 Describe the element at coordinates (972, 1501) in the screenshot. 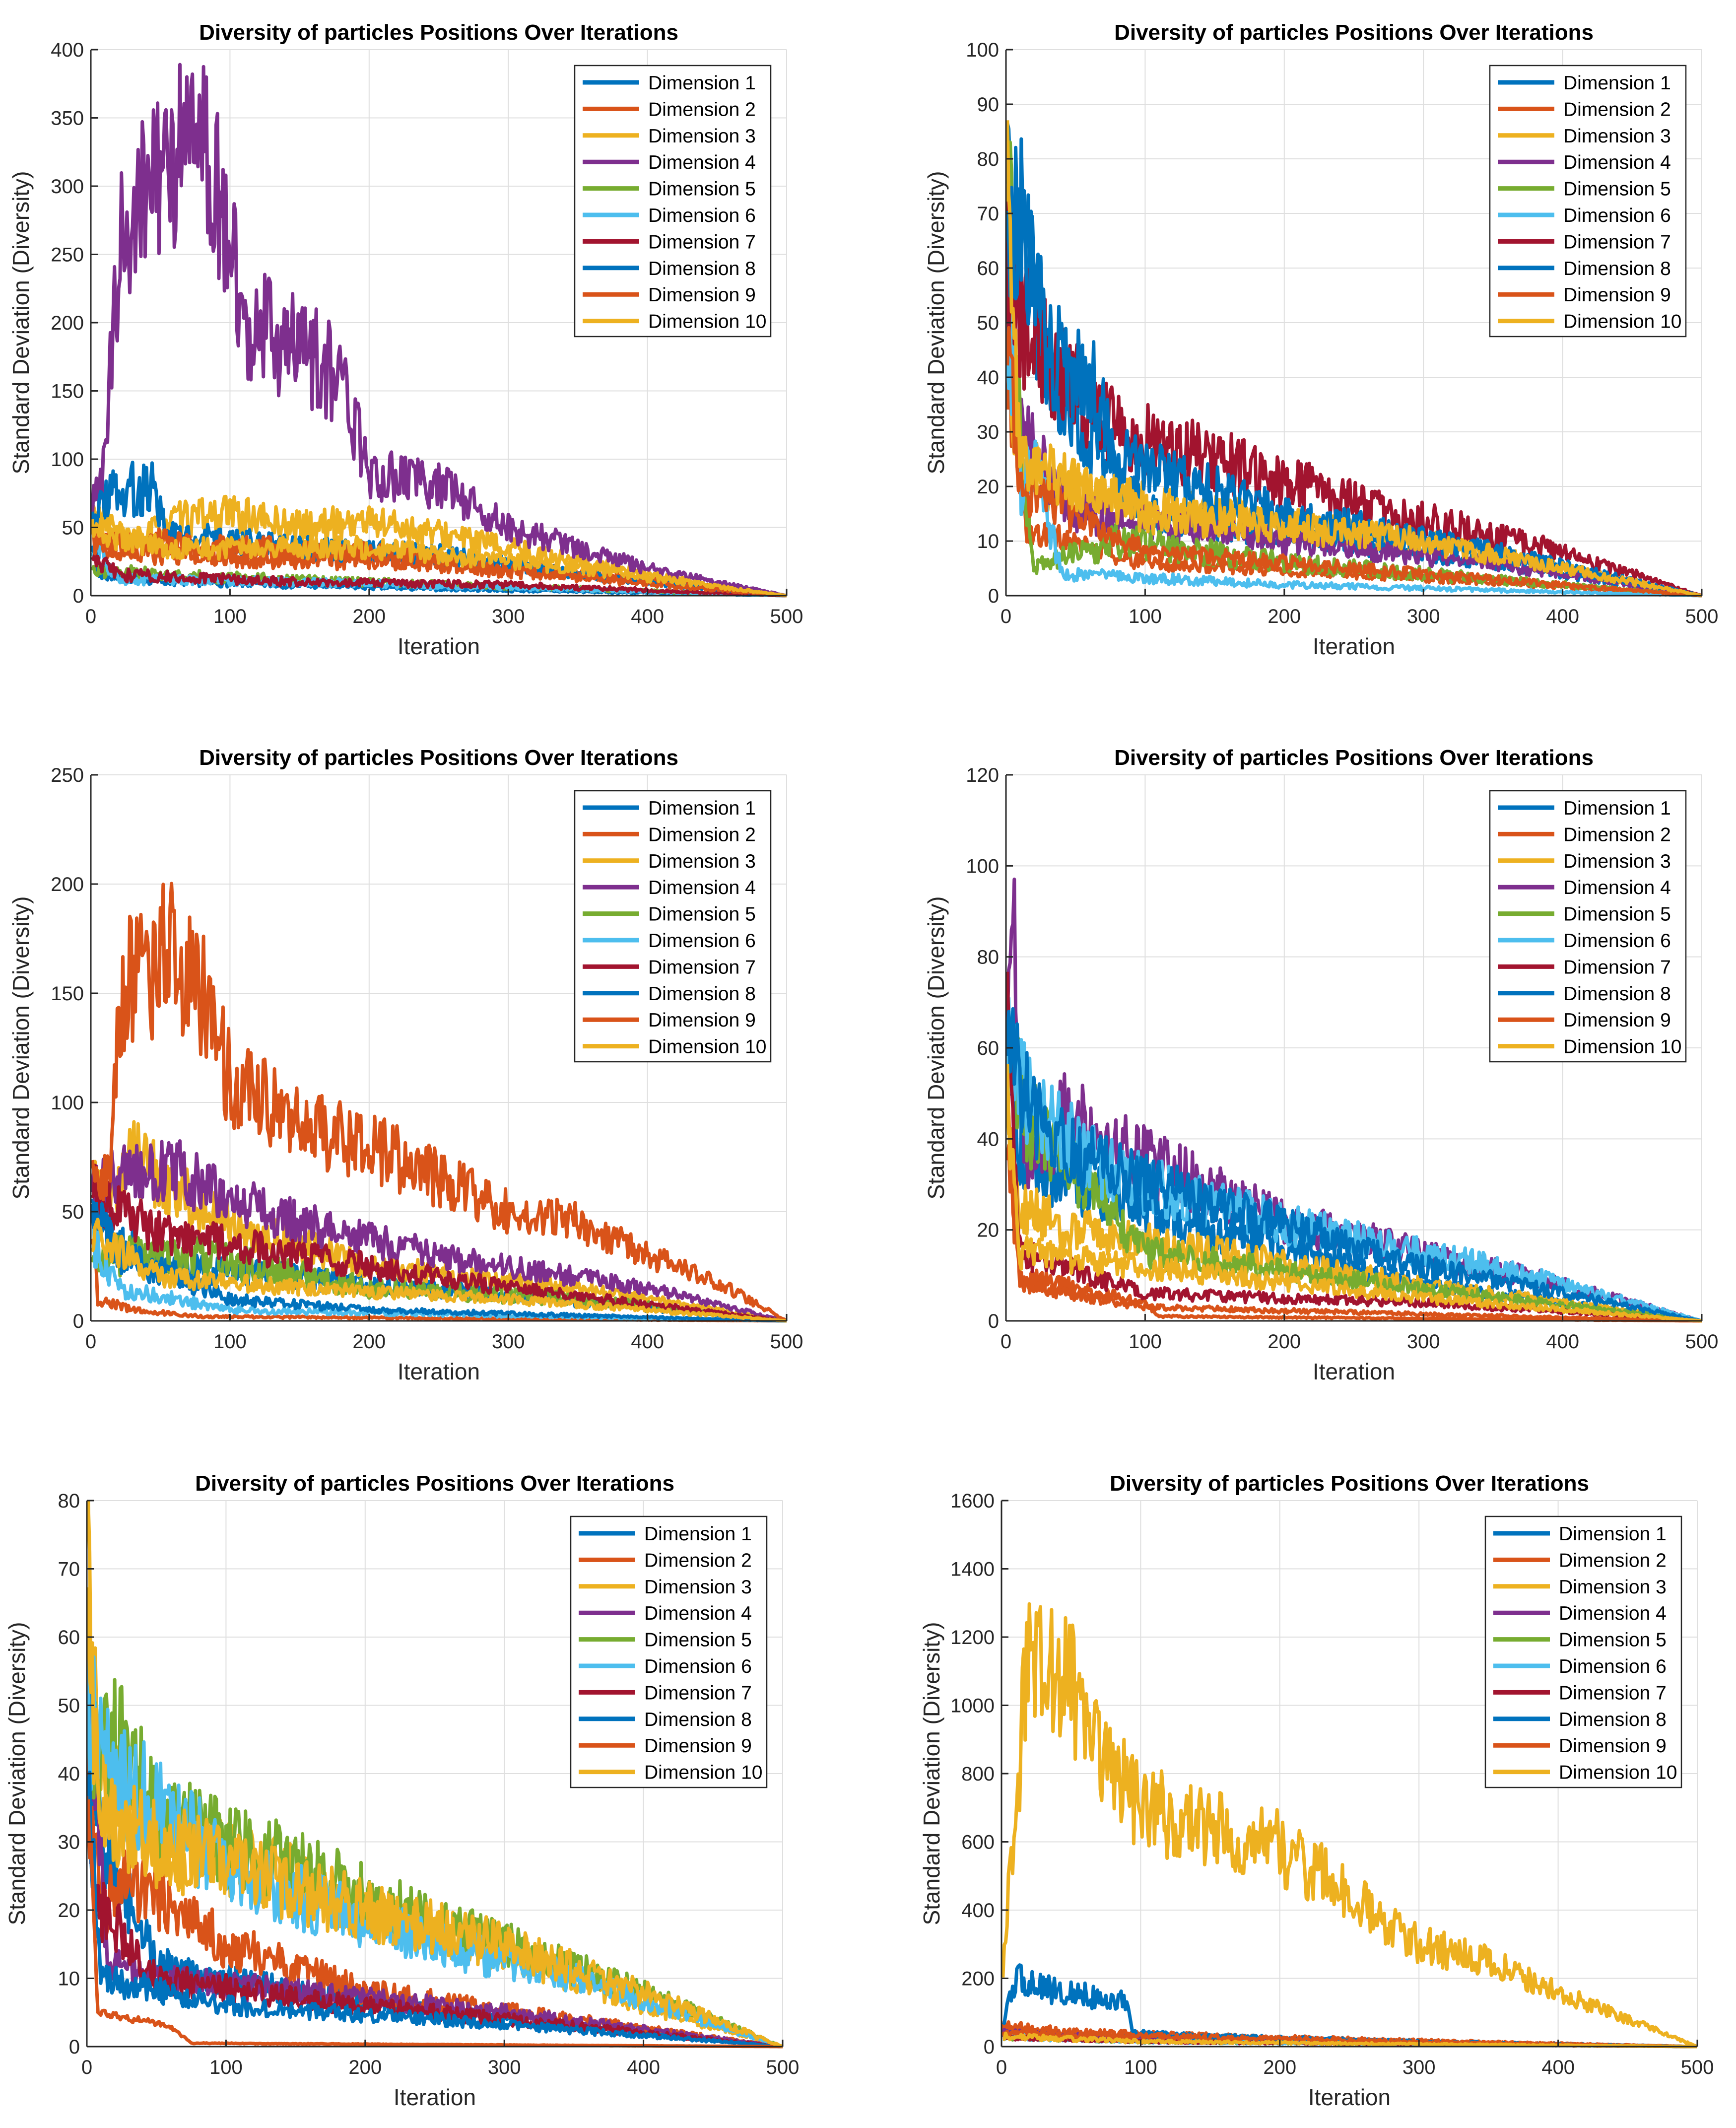

I see `y-tick-label: 1600` at that location.